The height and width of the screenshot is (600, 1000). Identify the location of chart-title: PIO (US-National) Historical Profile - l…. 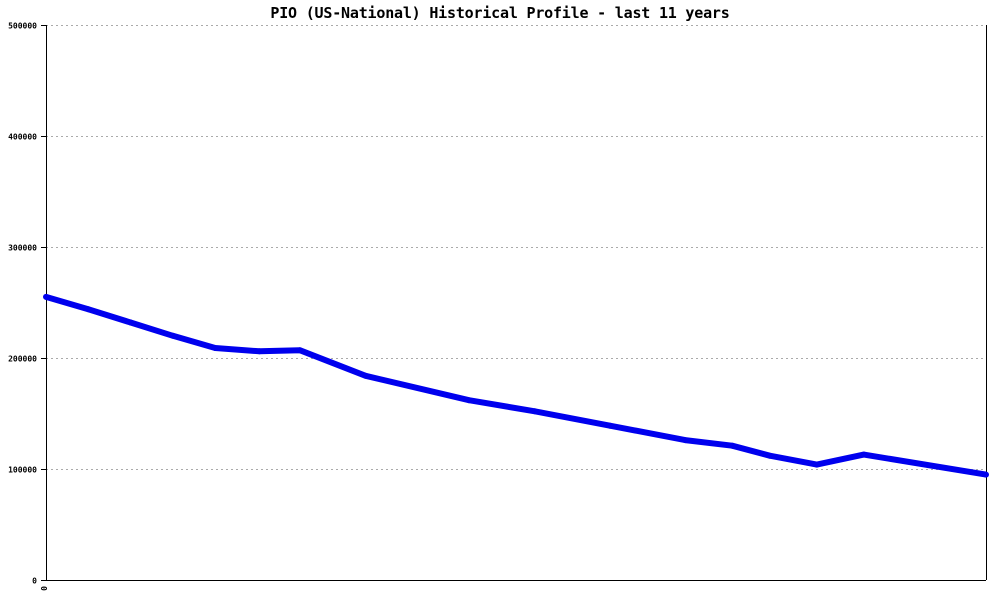
(500, 13).